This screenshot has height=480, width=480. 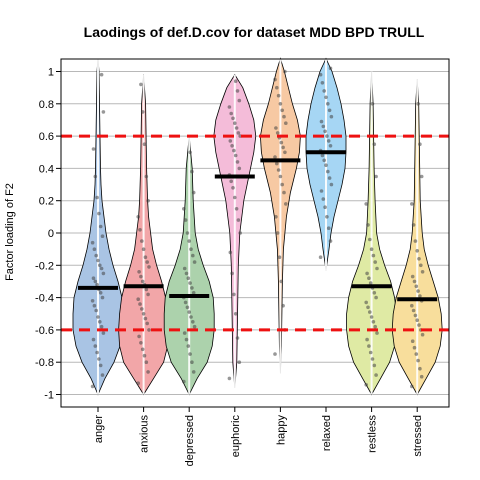 I want to click on y-tick-label: 1, so click(x=51, y=73).